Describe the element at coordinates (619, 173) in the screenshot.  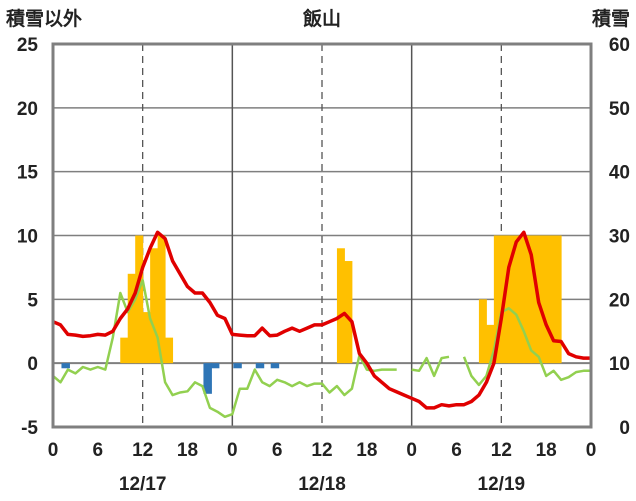
I see `right-tick-label: 40` at that location.